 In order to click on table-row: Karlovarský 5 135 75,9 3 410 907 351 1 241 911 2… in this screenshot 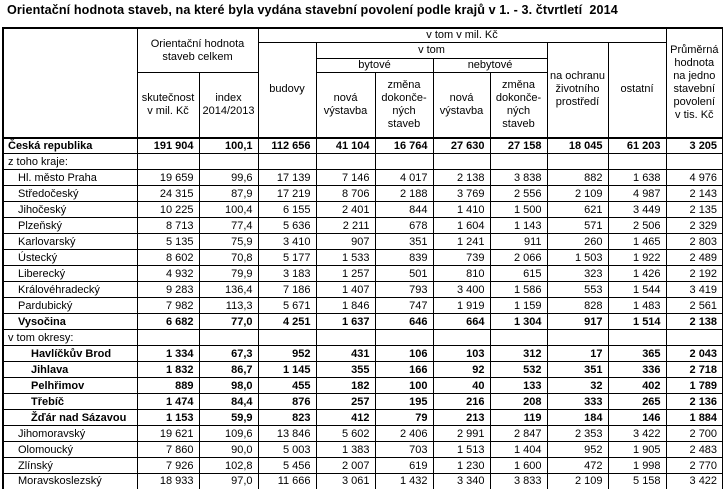, I will do `click(362, 241)`.